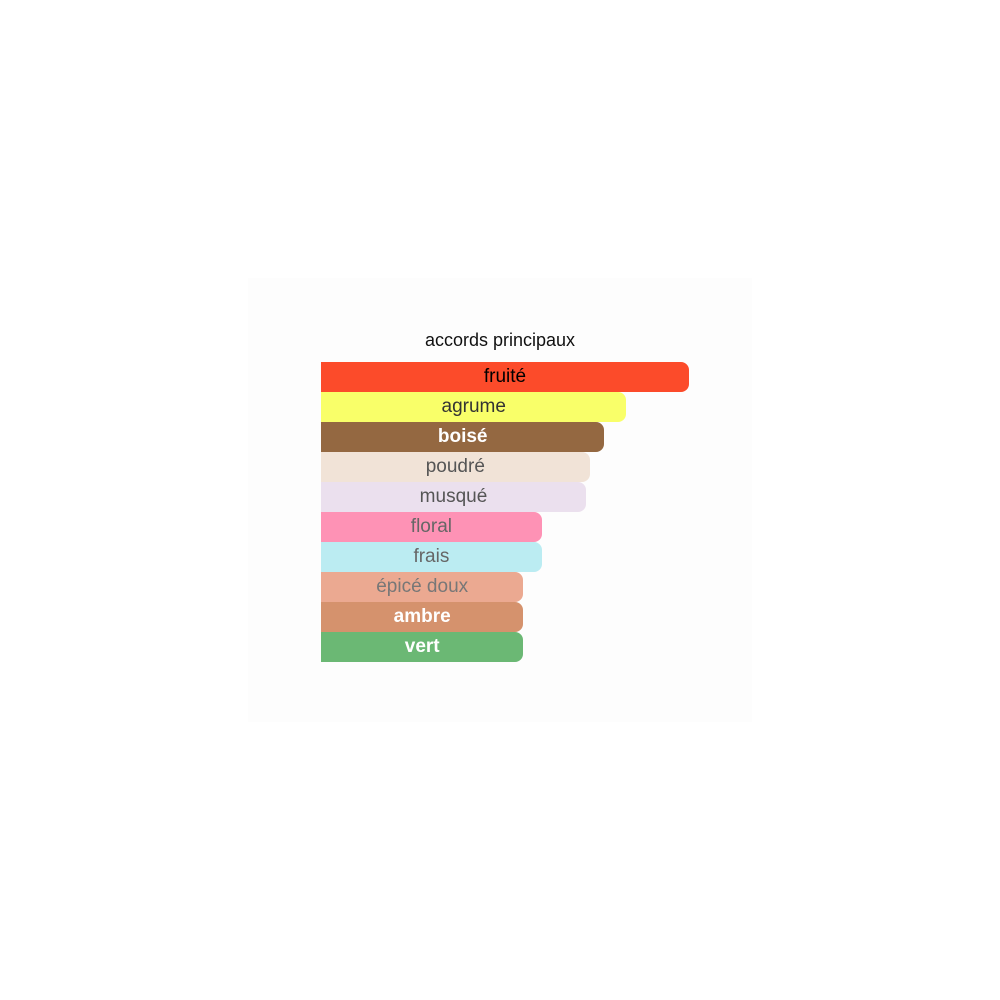  I want to click on accord-label: épicé doux, so click(422, 586).